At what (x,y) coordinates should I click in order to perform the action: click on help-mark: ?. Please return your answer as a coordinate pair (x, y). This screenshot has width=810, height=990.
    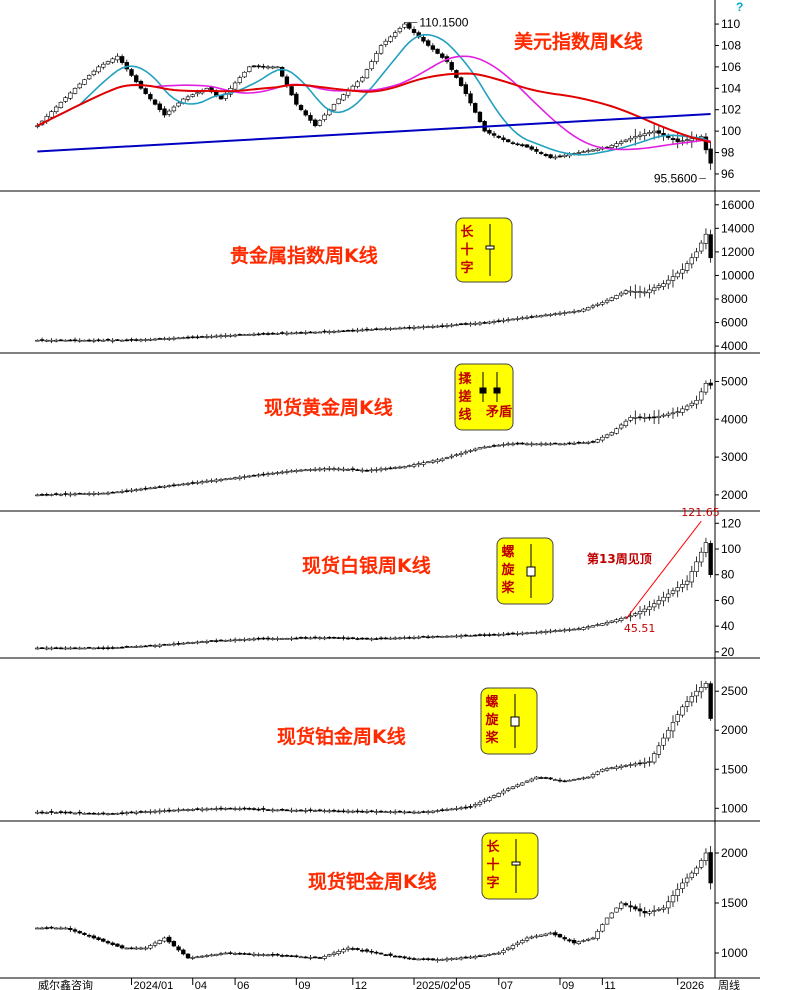
    Looking at the image, I should click on (739, 7).